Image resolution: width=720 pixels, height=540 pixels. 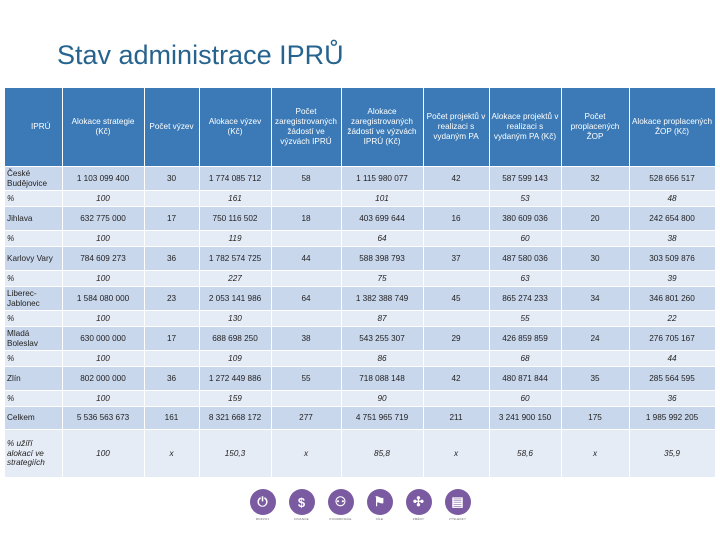 What do you see at coordinates (525, 358) in the screenshot?
I see `table-cell: 68` at bounding box center [525, 358].